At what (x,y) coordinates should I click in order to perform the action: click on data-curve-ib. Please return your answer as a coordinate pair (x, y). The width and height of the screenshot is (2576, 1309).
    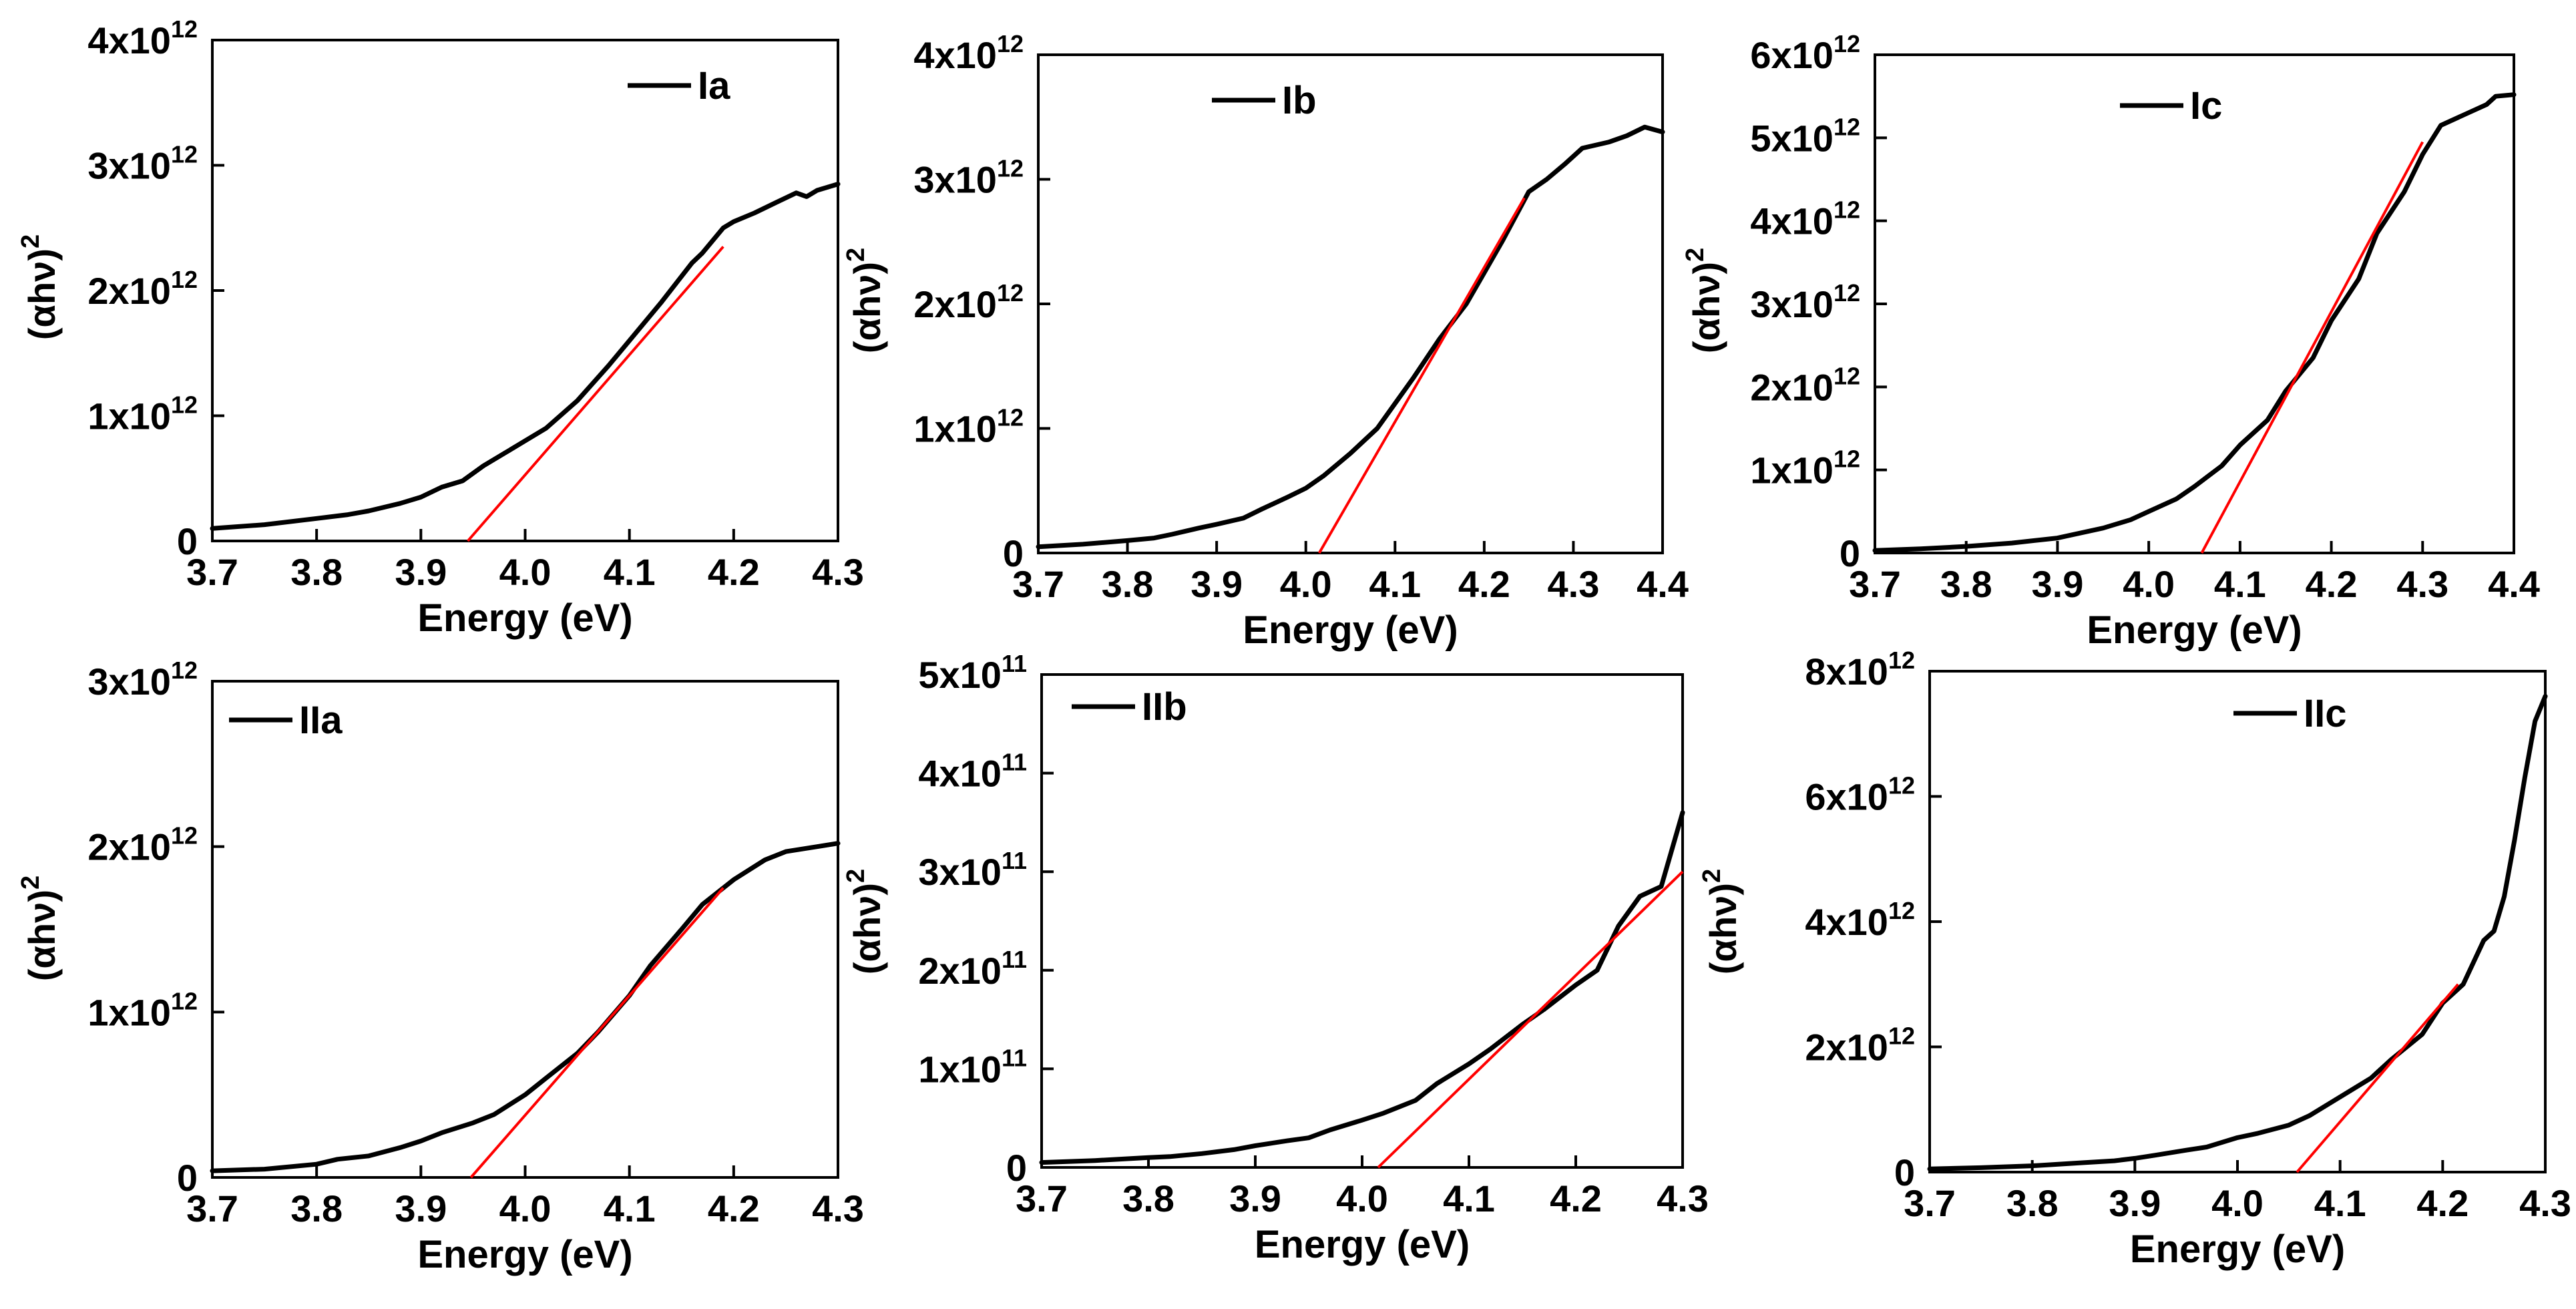
    Looking at the image, I should click on (1350, 337).